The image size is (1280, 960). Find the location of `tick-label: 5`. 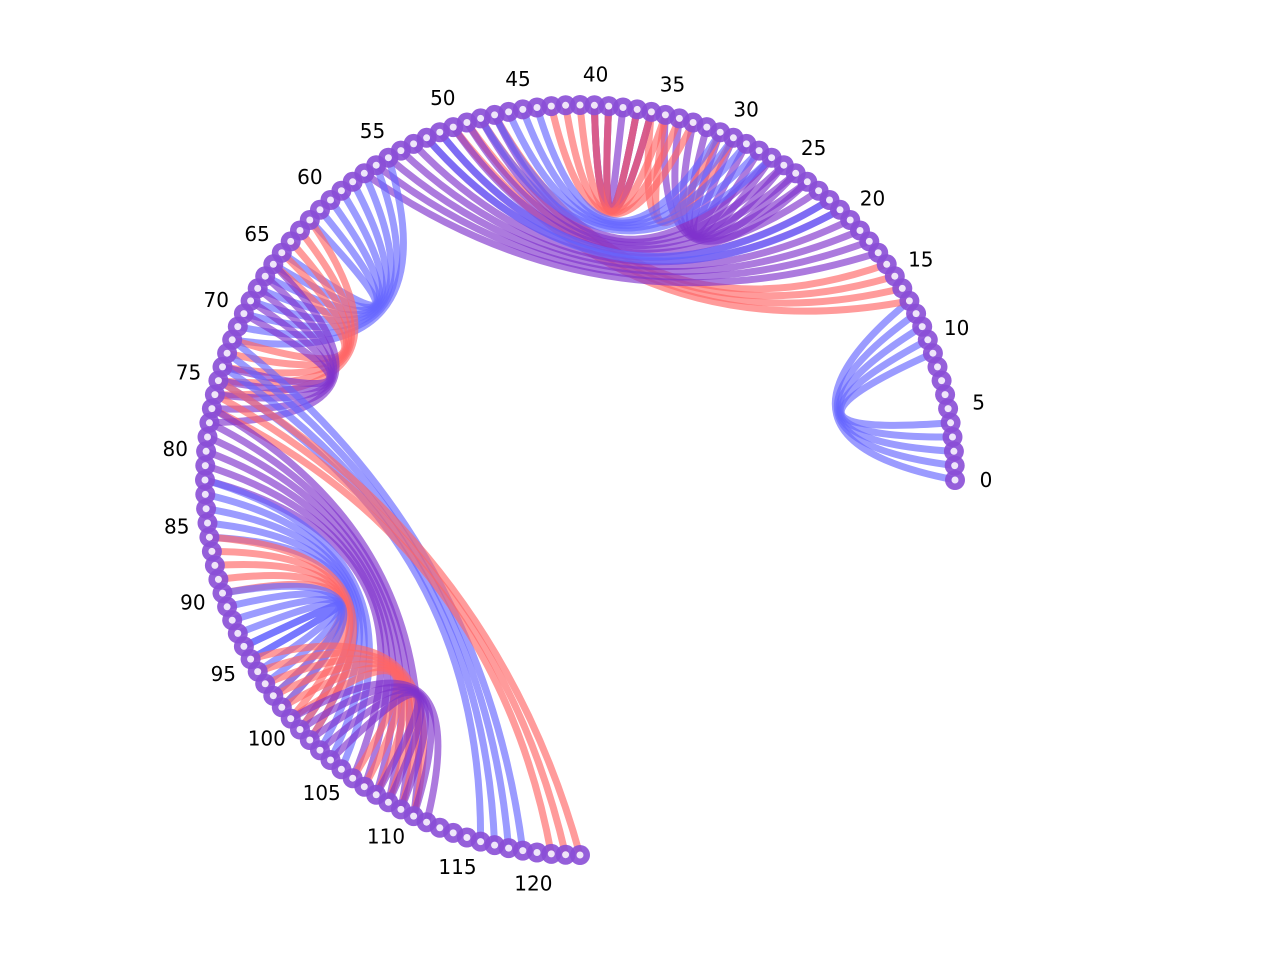

tick-label: 5 is located at coordinates (978, 403).